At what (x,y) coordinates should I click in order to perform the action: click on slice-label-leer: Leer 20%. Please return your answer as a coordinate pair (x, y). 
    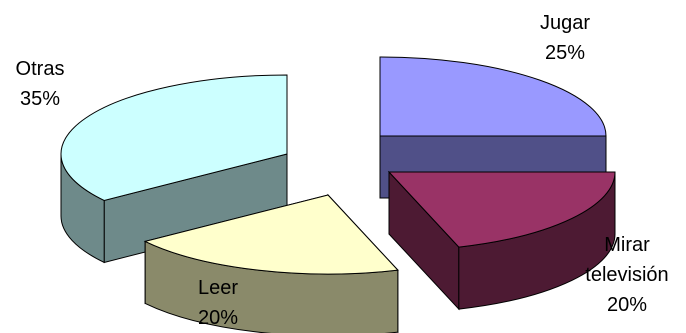
    Looking at the image, I should click on (218, 303).